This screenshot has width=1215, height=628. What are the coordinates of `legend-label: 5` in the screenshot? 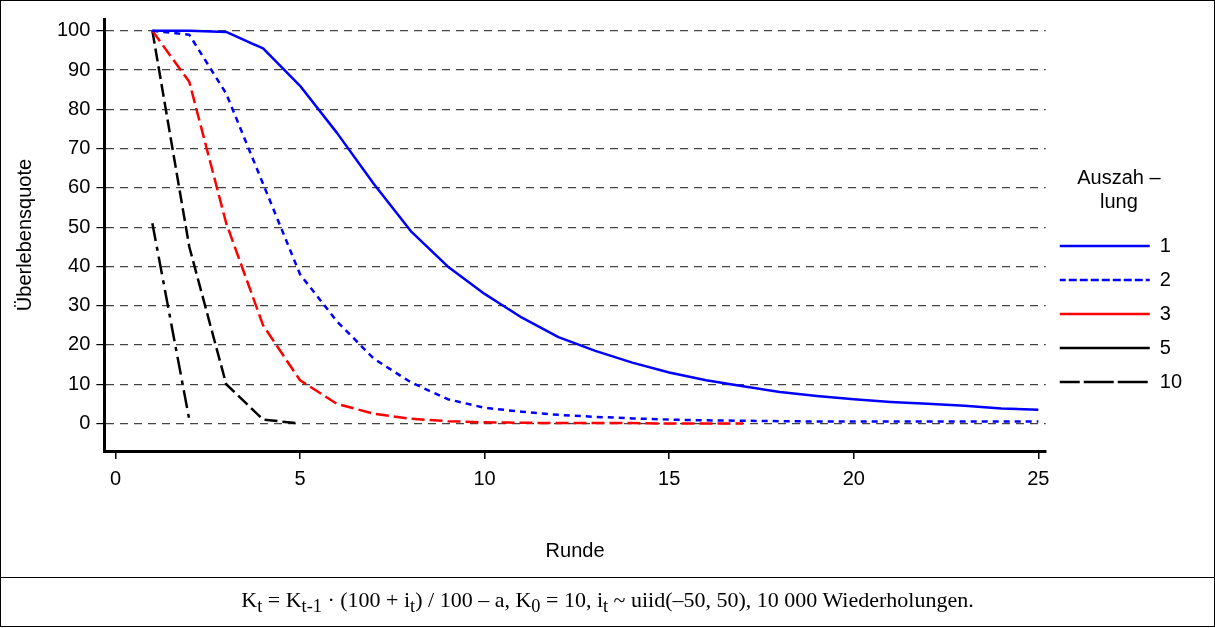 It's located at (1165, 346).